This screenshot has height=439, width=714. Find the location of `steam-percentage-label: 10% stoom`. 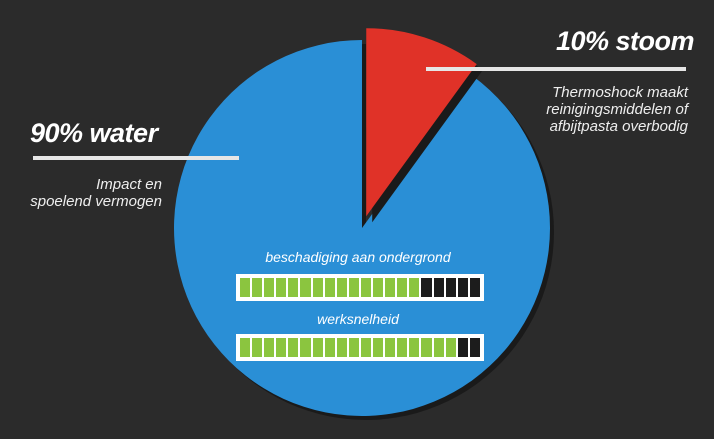

steam-percentage-label: 10% stoom is located at coordinates (625, 41).